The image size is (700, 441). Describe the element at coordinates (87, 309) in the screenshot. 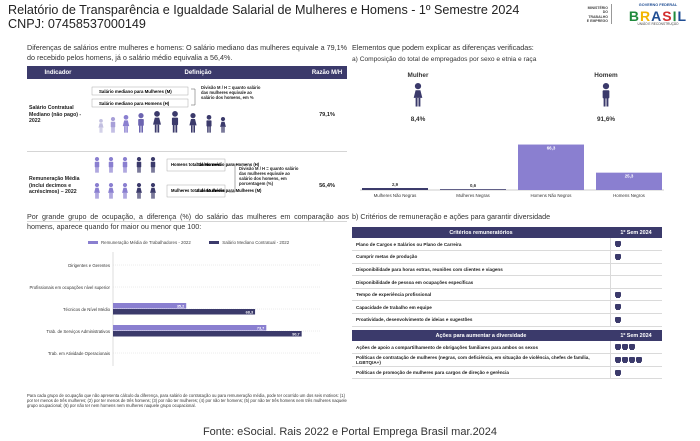

I see `category-label: Técnicos de Nível Médio` at that location.